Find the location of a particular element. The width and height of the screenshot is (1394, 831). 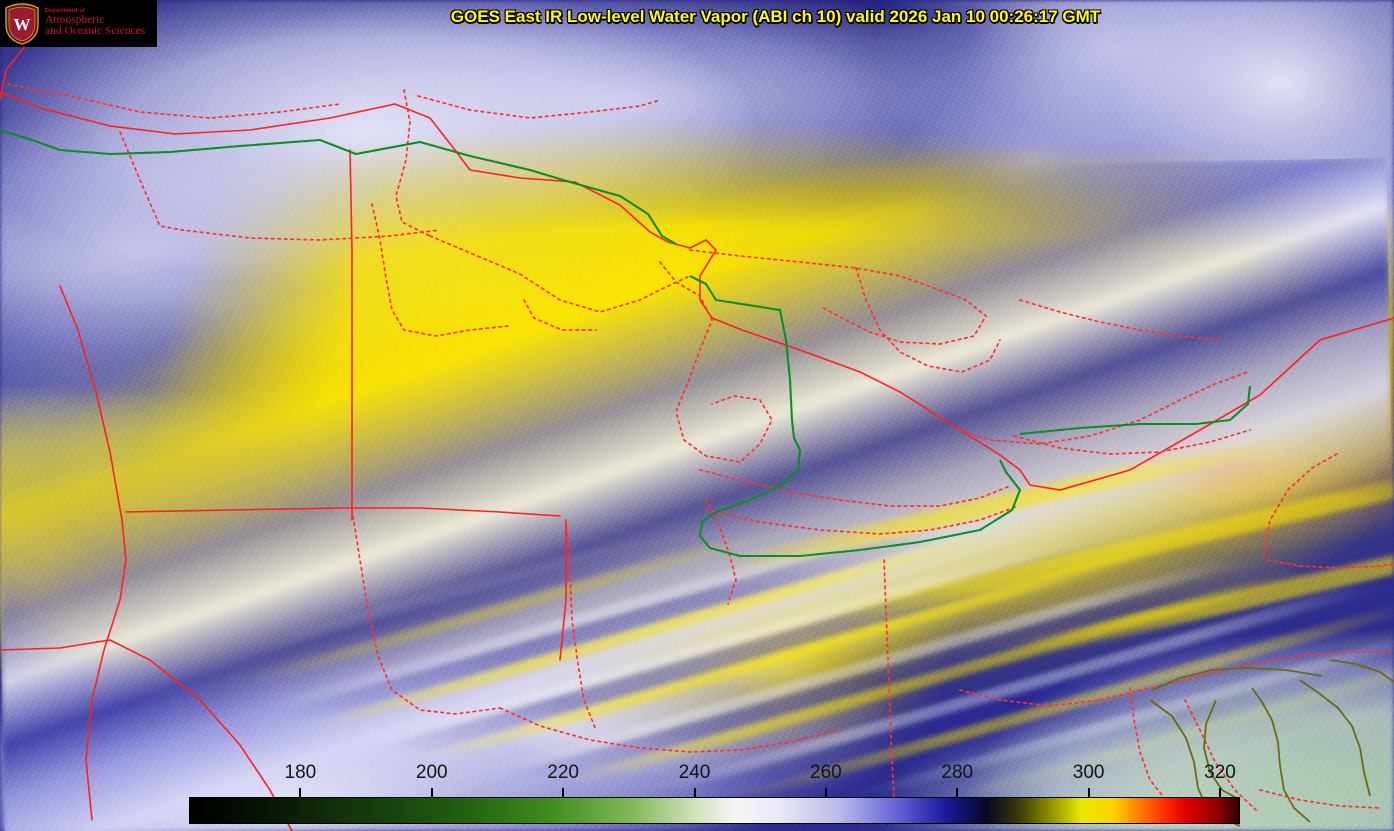

colorbar-tick-labels: 180 200 220 240 260 280 300 320 is located at coordinates (714, 775).